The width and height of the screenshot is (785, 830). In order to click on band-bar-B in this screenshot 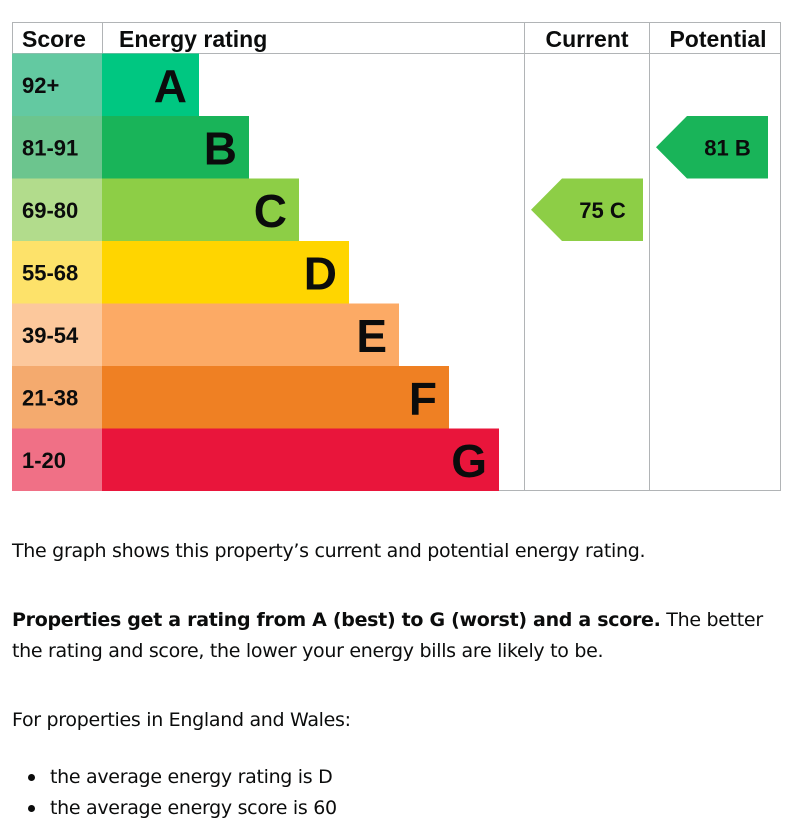, I will do `click(175, 147)`.